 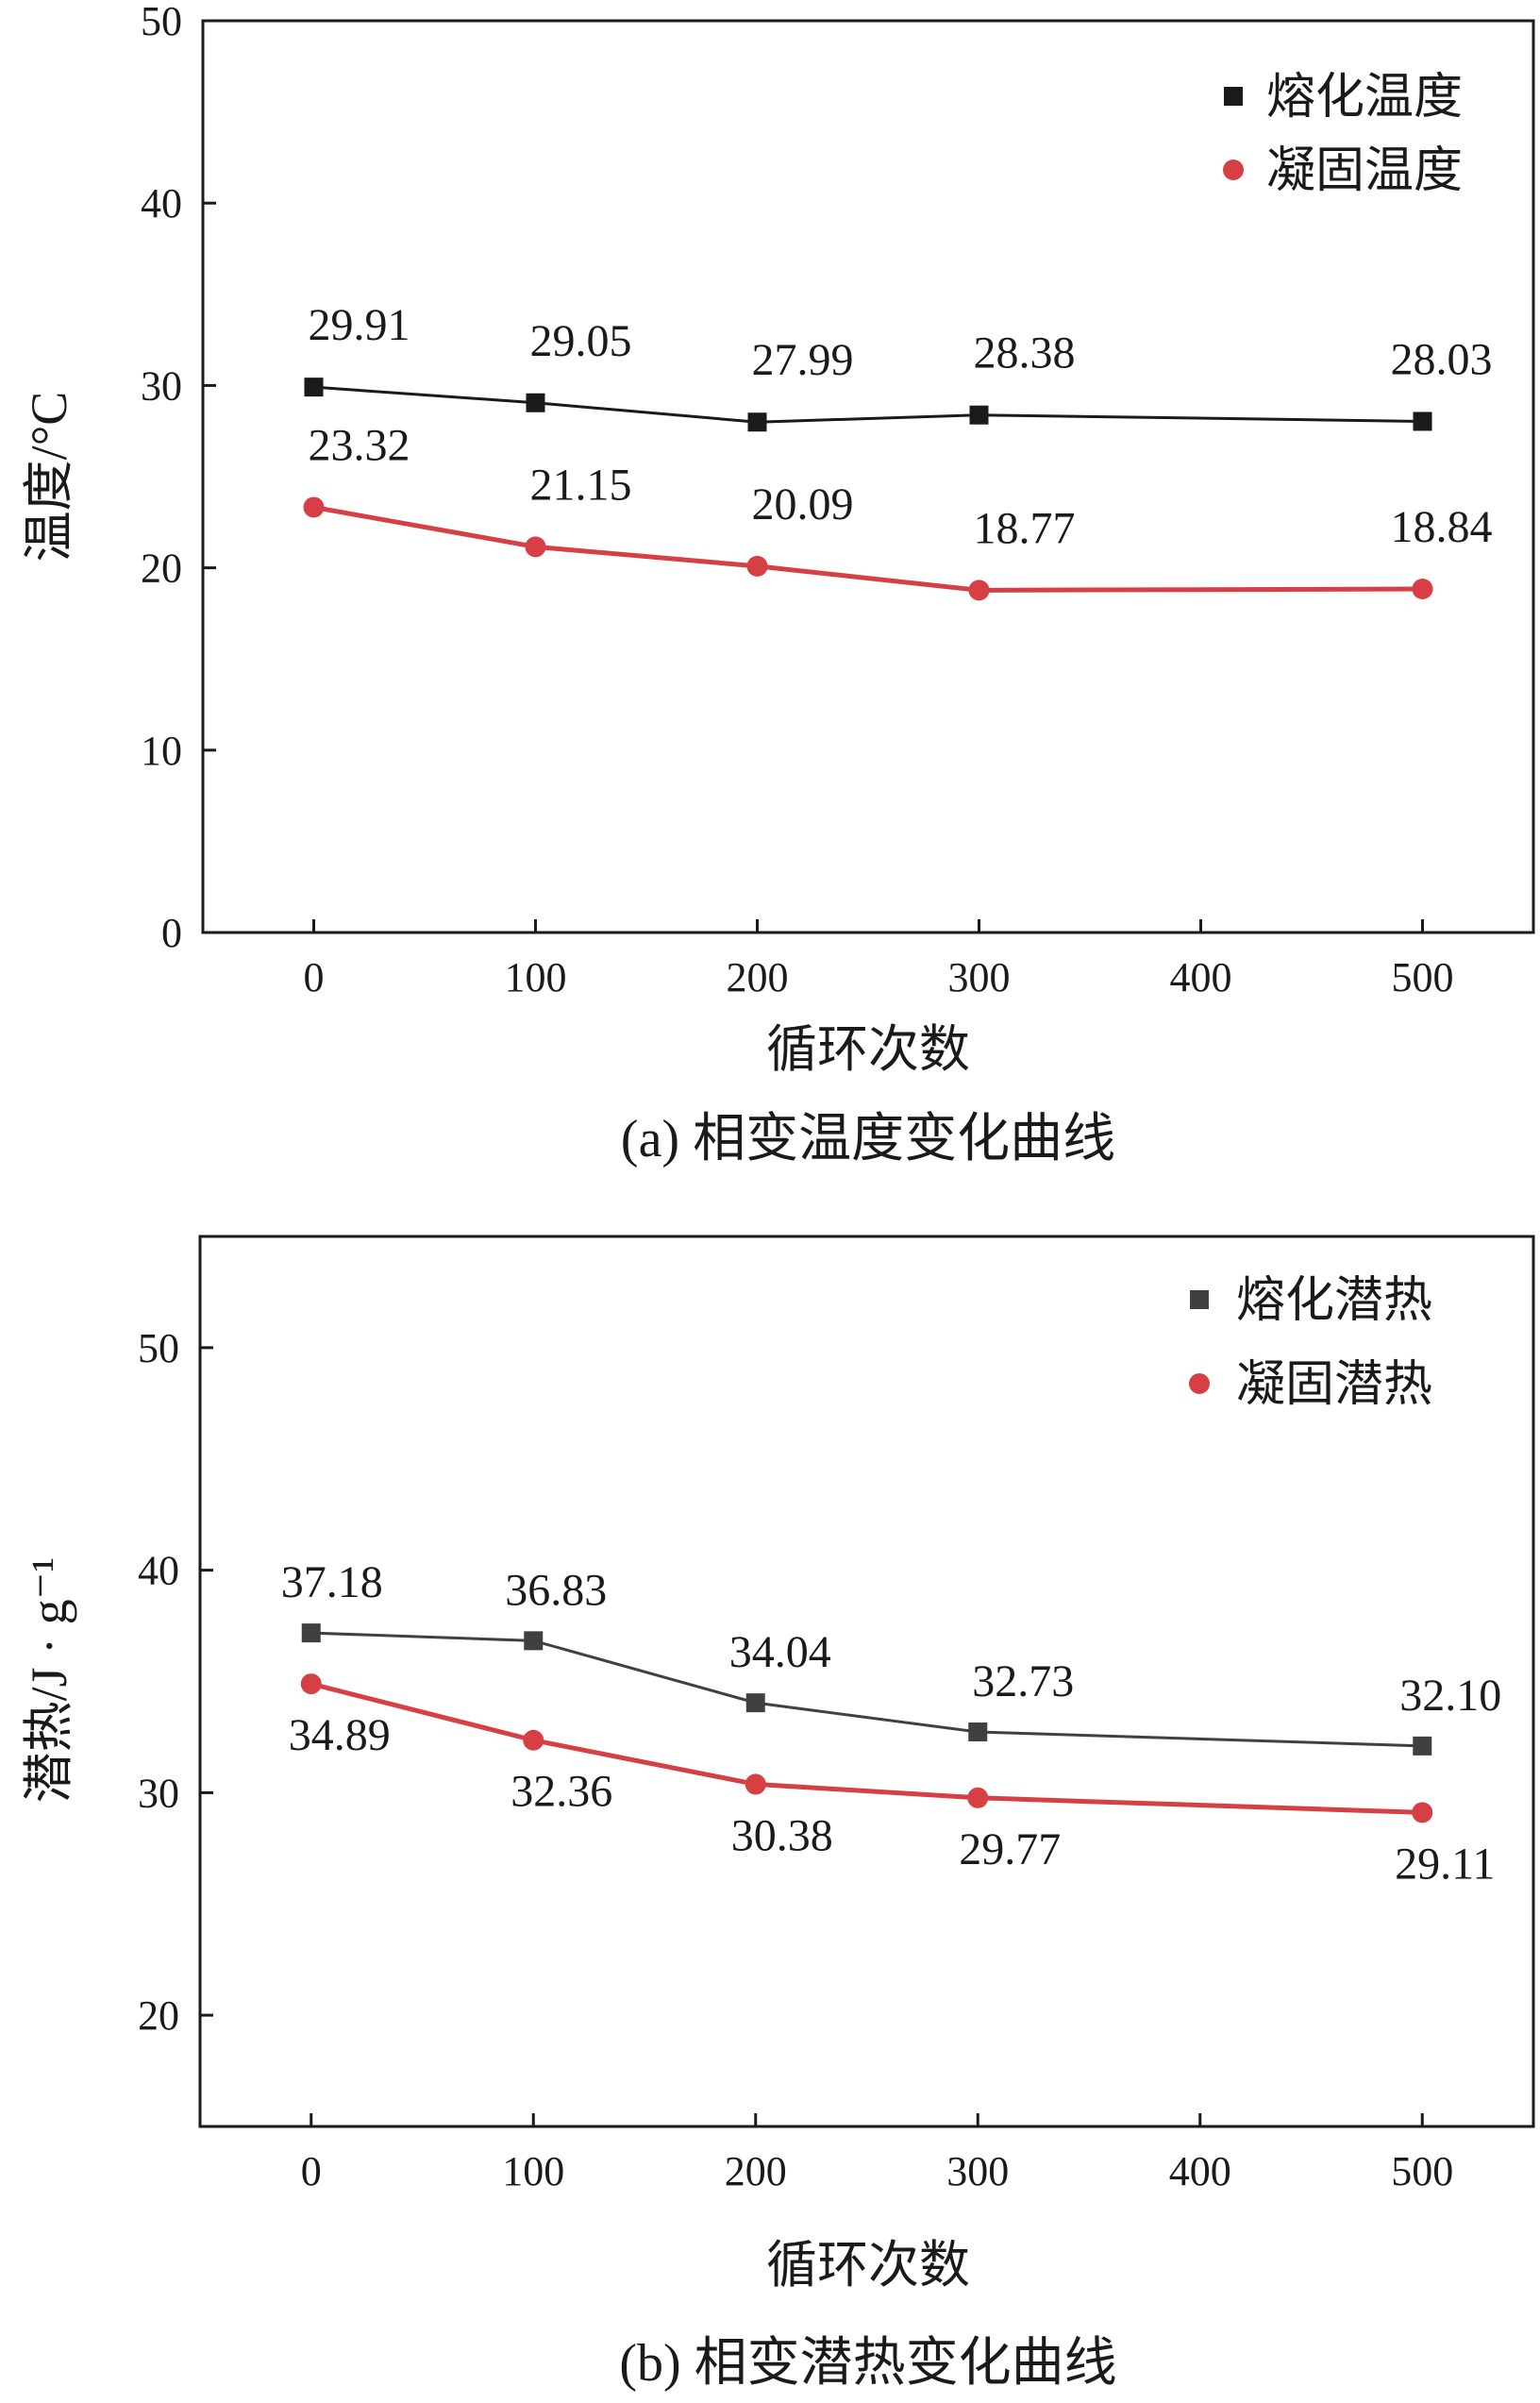 What do you see at coordinates (1343, 135) in the screenshot?
I see `chart-a-legend: 熔化温度 凝固温度` at bounding box center [1343, 135].